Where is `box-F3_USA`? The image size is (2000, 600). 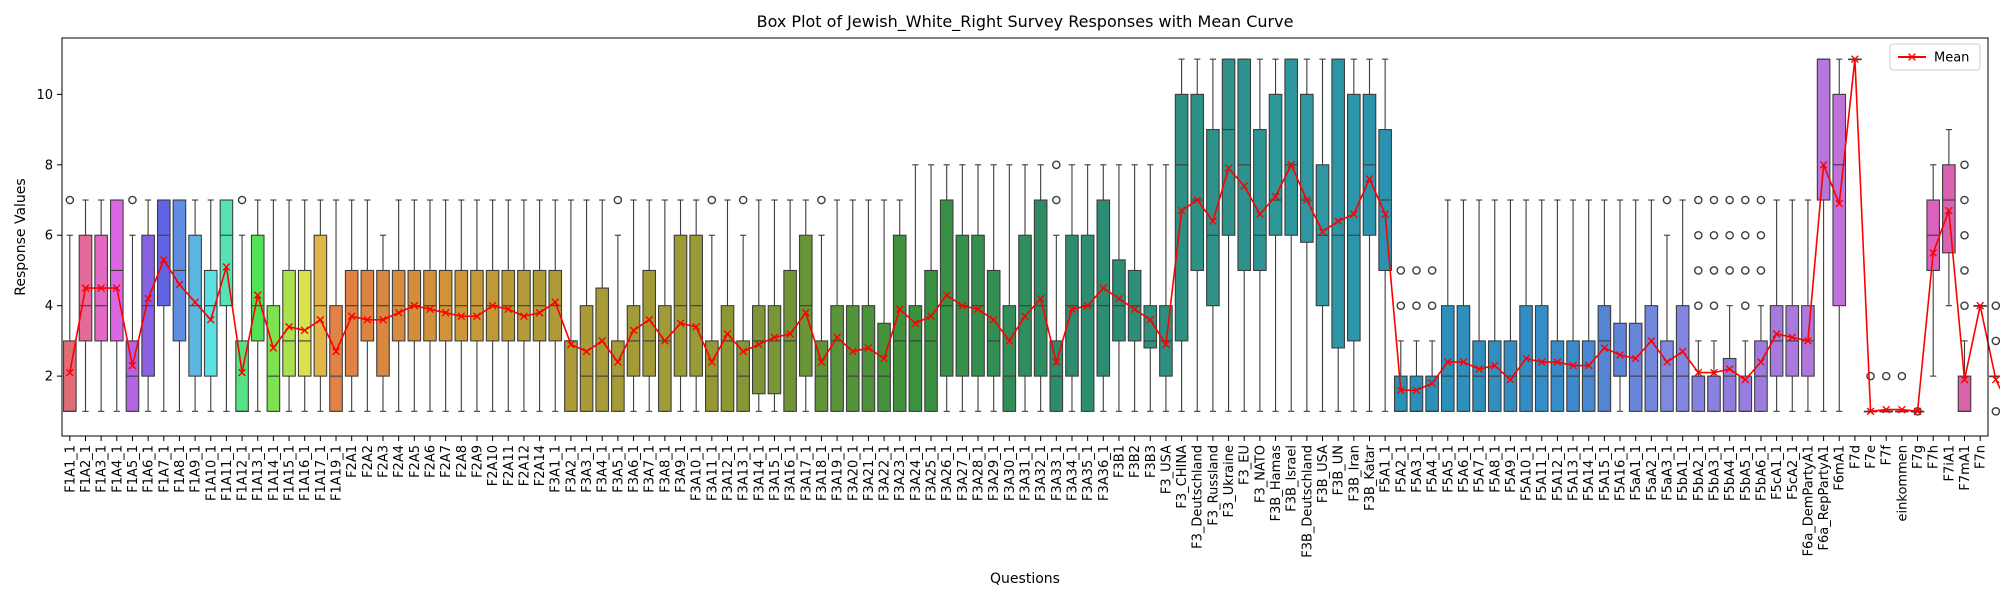
box-F3_USA is located at coordinates (1166, 288).